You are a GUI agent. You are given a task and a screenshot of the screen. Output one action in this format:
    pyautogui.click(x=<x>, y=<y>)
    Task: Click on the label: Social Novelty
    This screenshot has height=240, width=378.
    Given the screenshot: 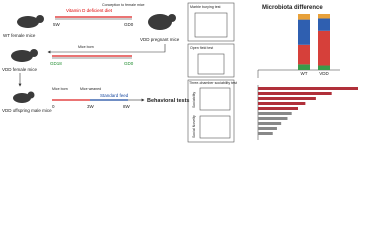 What is the action you would take?
    pyautogui.click(x=194, y=126)
    